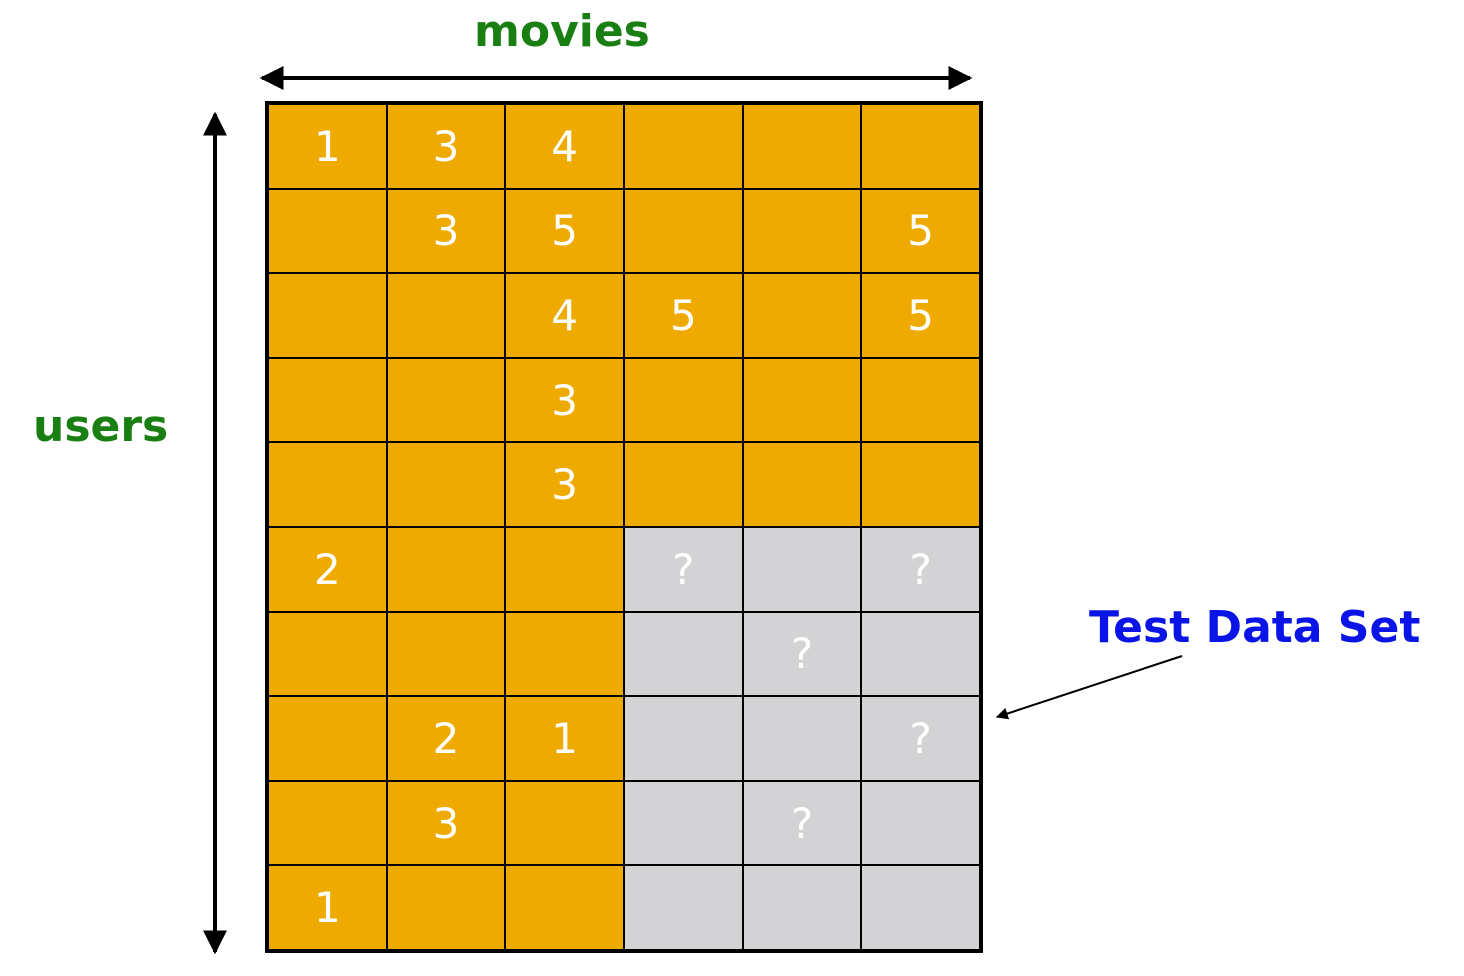 This screenshot has height=976, width=1464. Describe the element at coordinates (1089, 687) in the screenshot. I see `test-pointer-arrow` at that location.